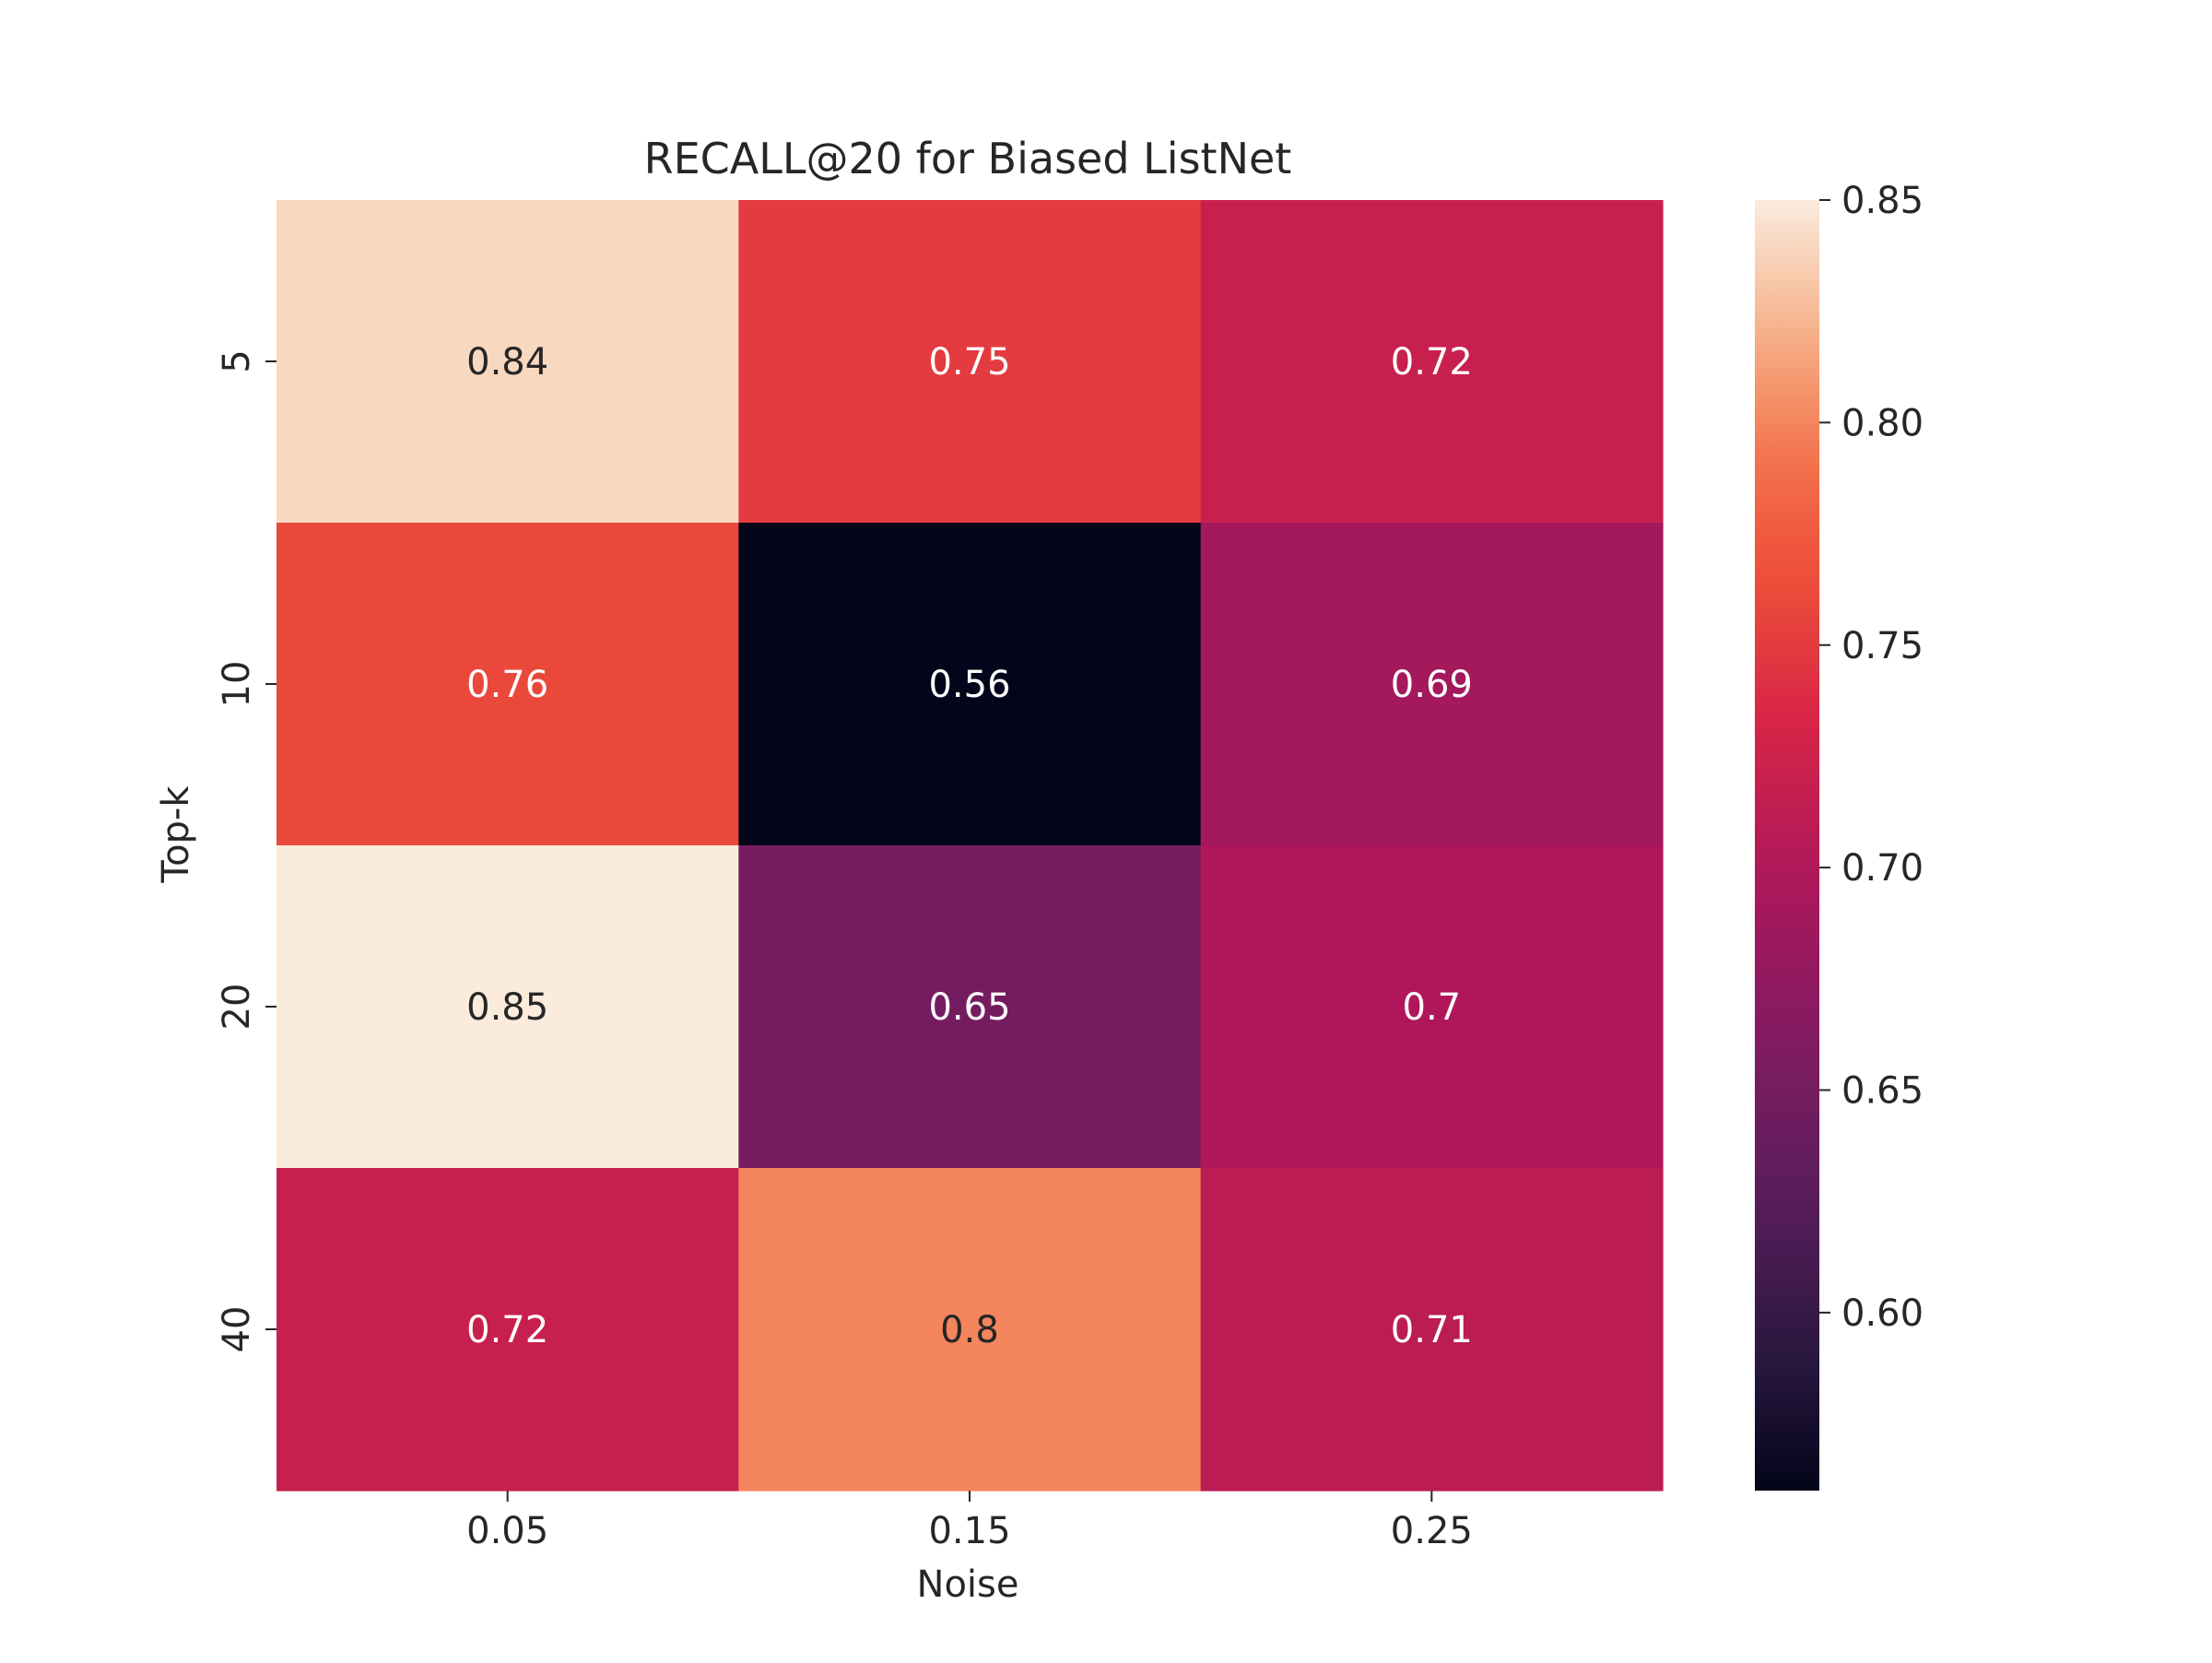  I want to click on y-tick-label-1: 10, so click(237, 684).